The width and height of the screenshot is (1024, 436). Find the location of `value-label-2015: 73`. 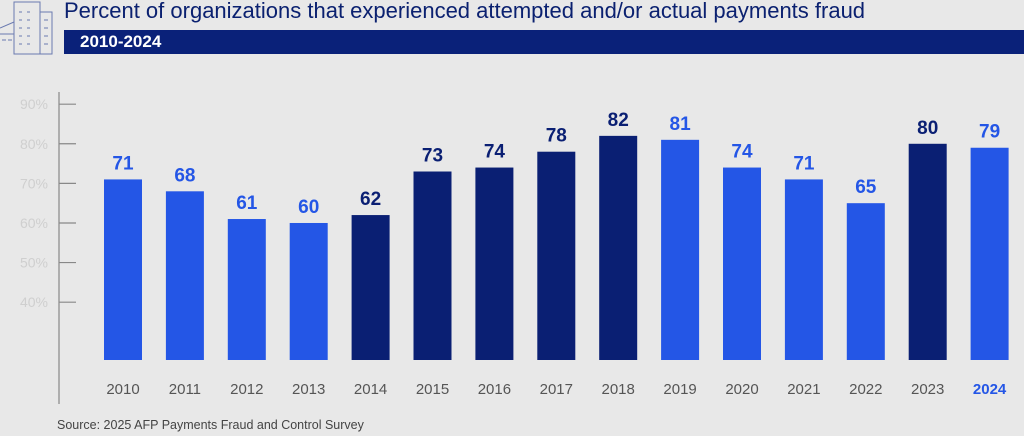

value-label-2015: 73 is located at coordinates (432, 156).